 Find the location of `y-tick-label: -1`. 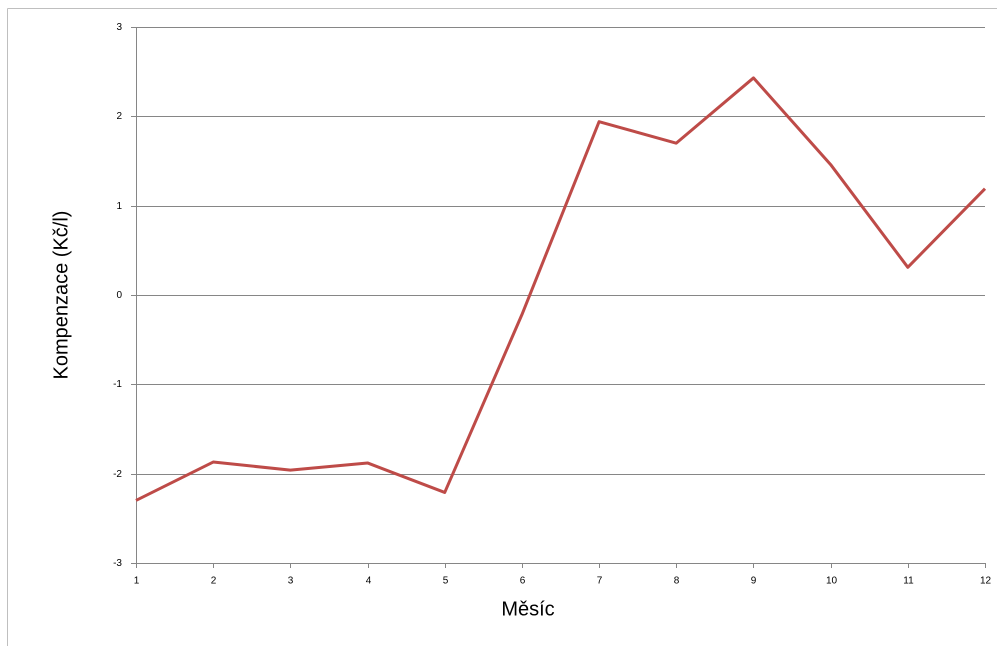

y-tick-label: -1 is located at coordinates (117, 384).